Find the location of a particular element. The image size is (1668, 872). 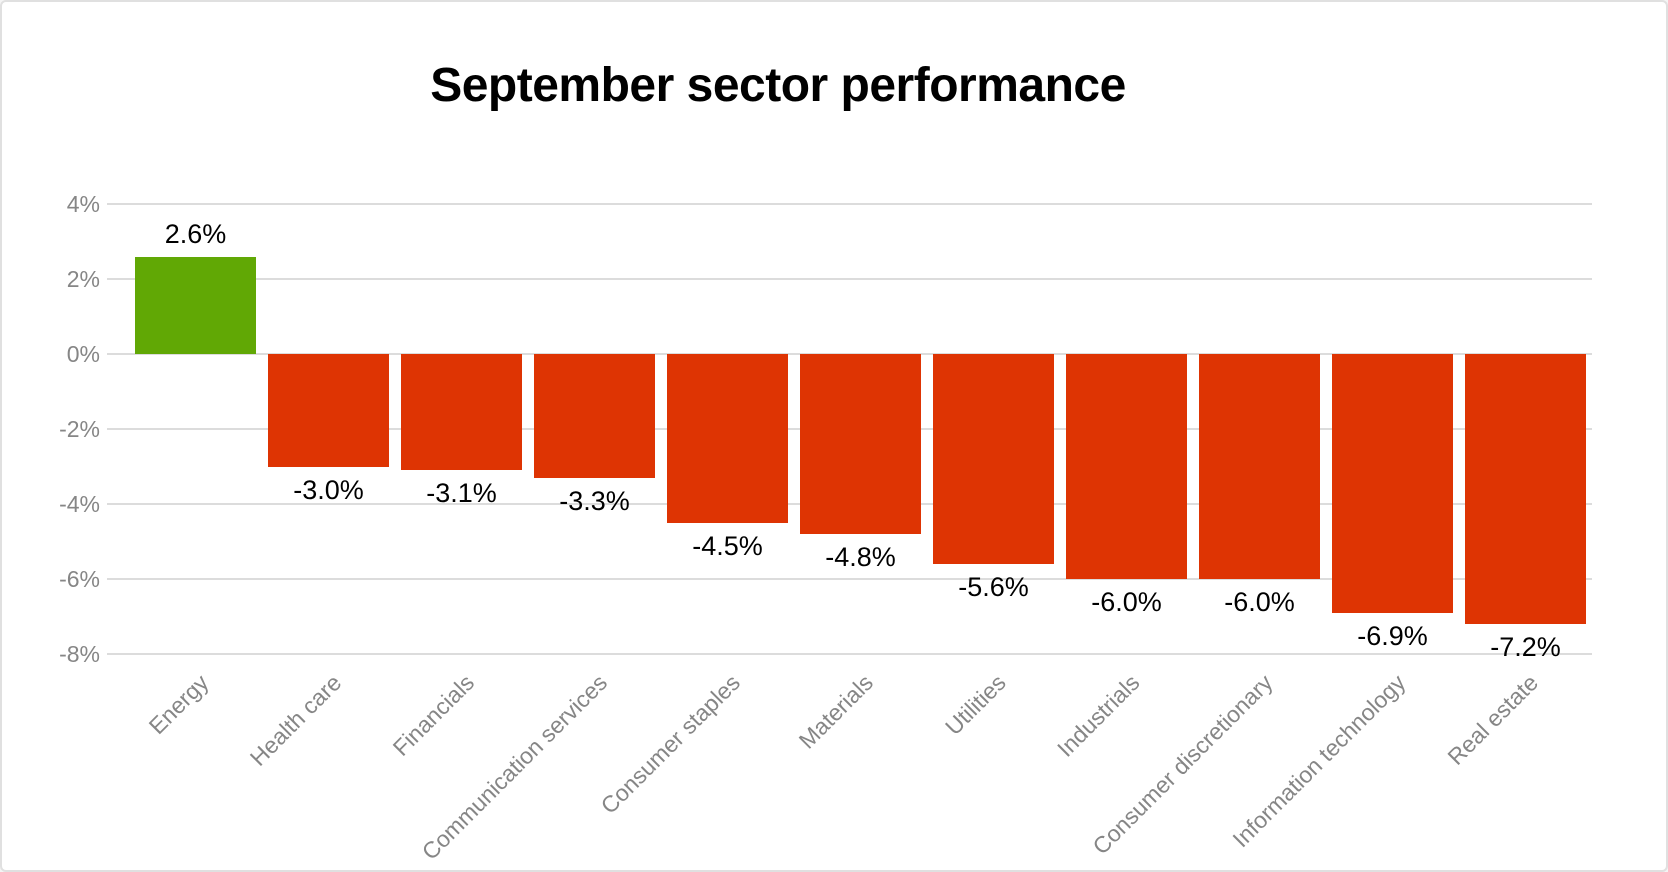

x-axis-category-label: Consumer staples is located at coordinates (670, 744).